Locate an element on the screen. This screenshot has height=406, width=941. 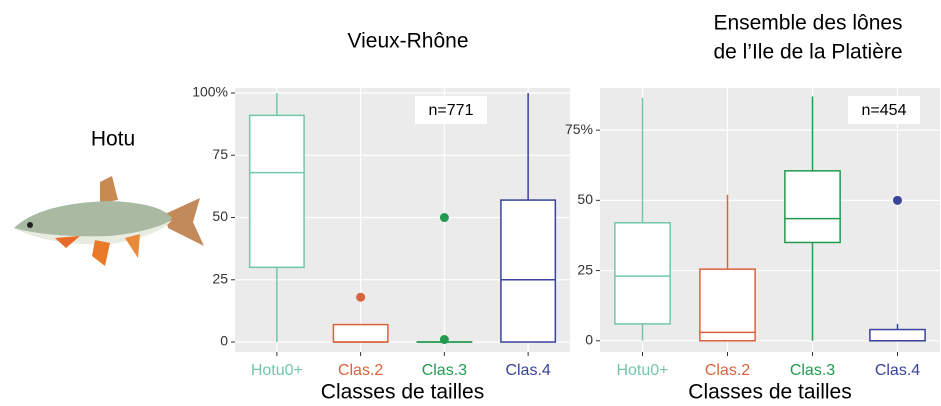
chart-title: Vieux-Rhône is located at coordinates (407, 41).